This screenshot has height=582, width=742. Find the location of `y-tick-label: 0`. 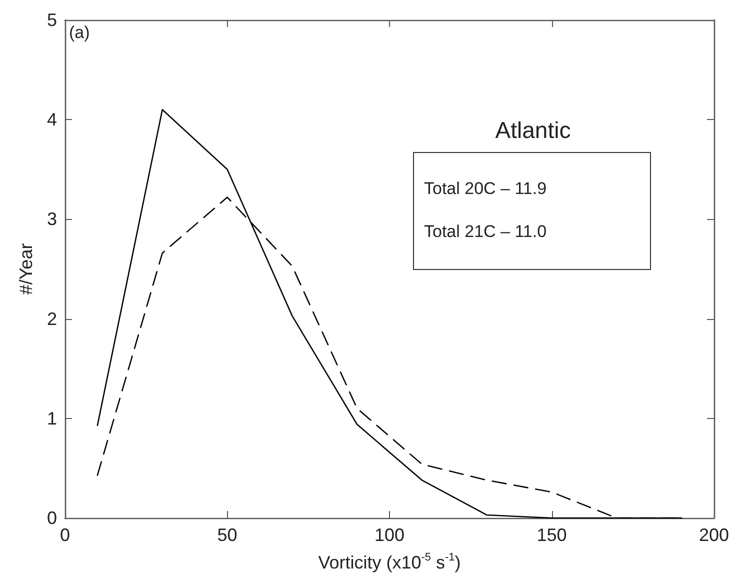

y-tick-label: 0 is located at coordinates (51, 518).